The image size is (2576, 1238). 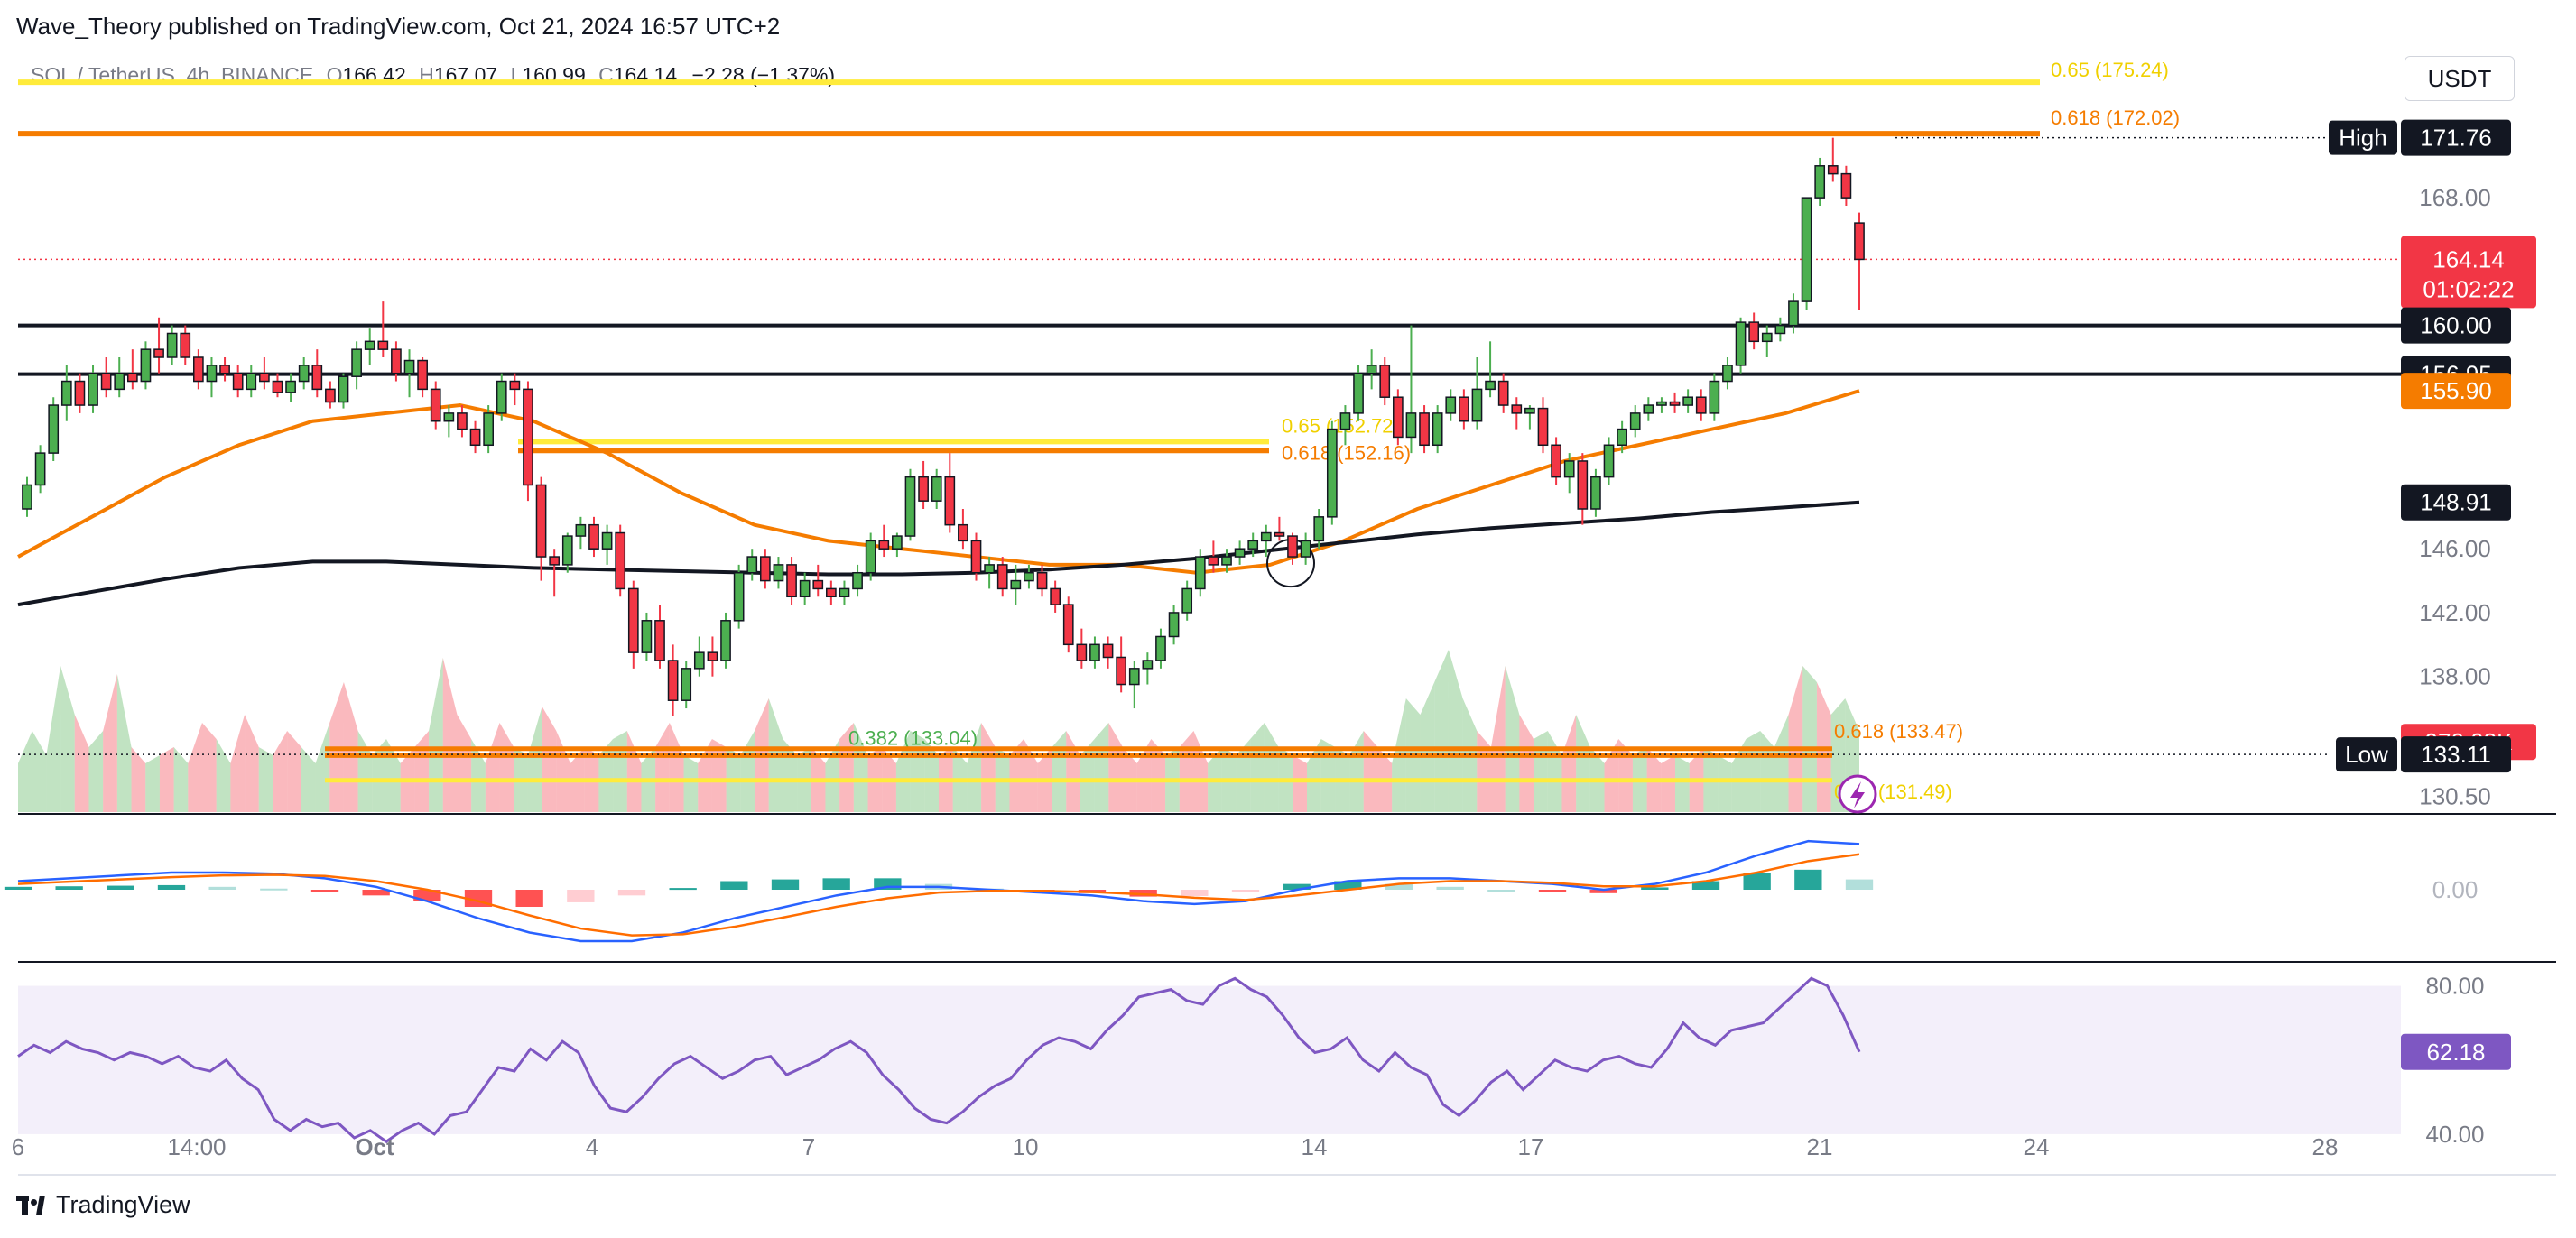 I want to click on low-value-tag, so click(x=2456, y=755).